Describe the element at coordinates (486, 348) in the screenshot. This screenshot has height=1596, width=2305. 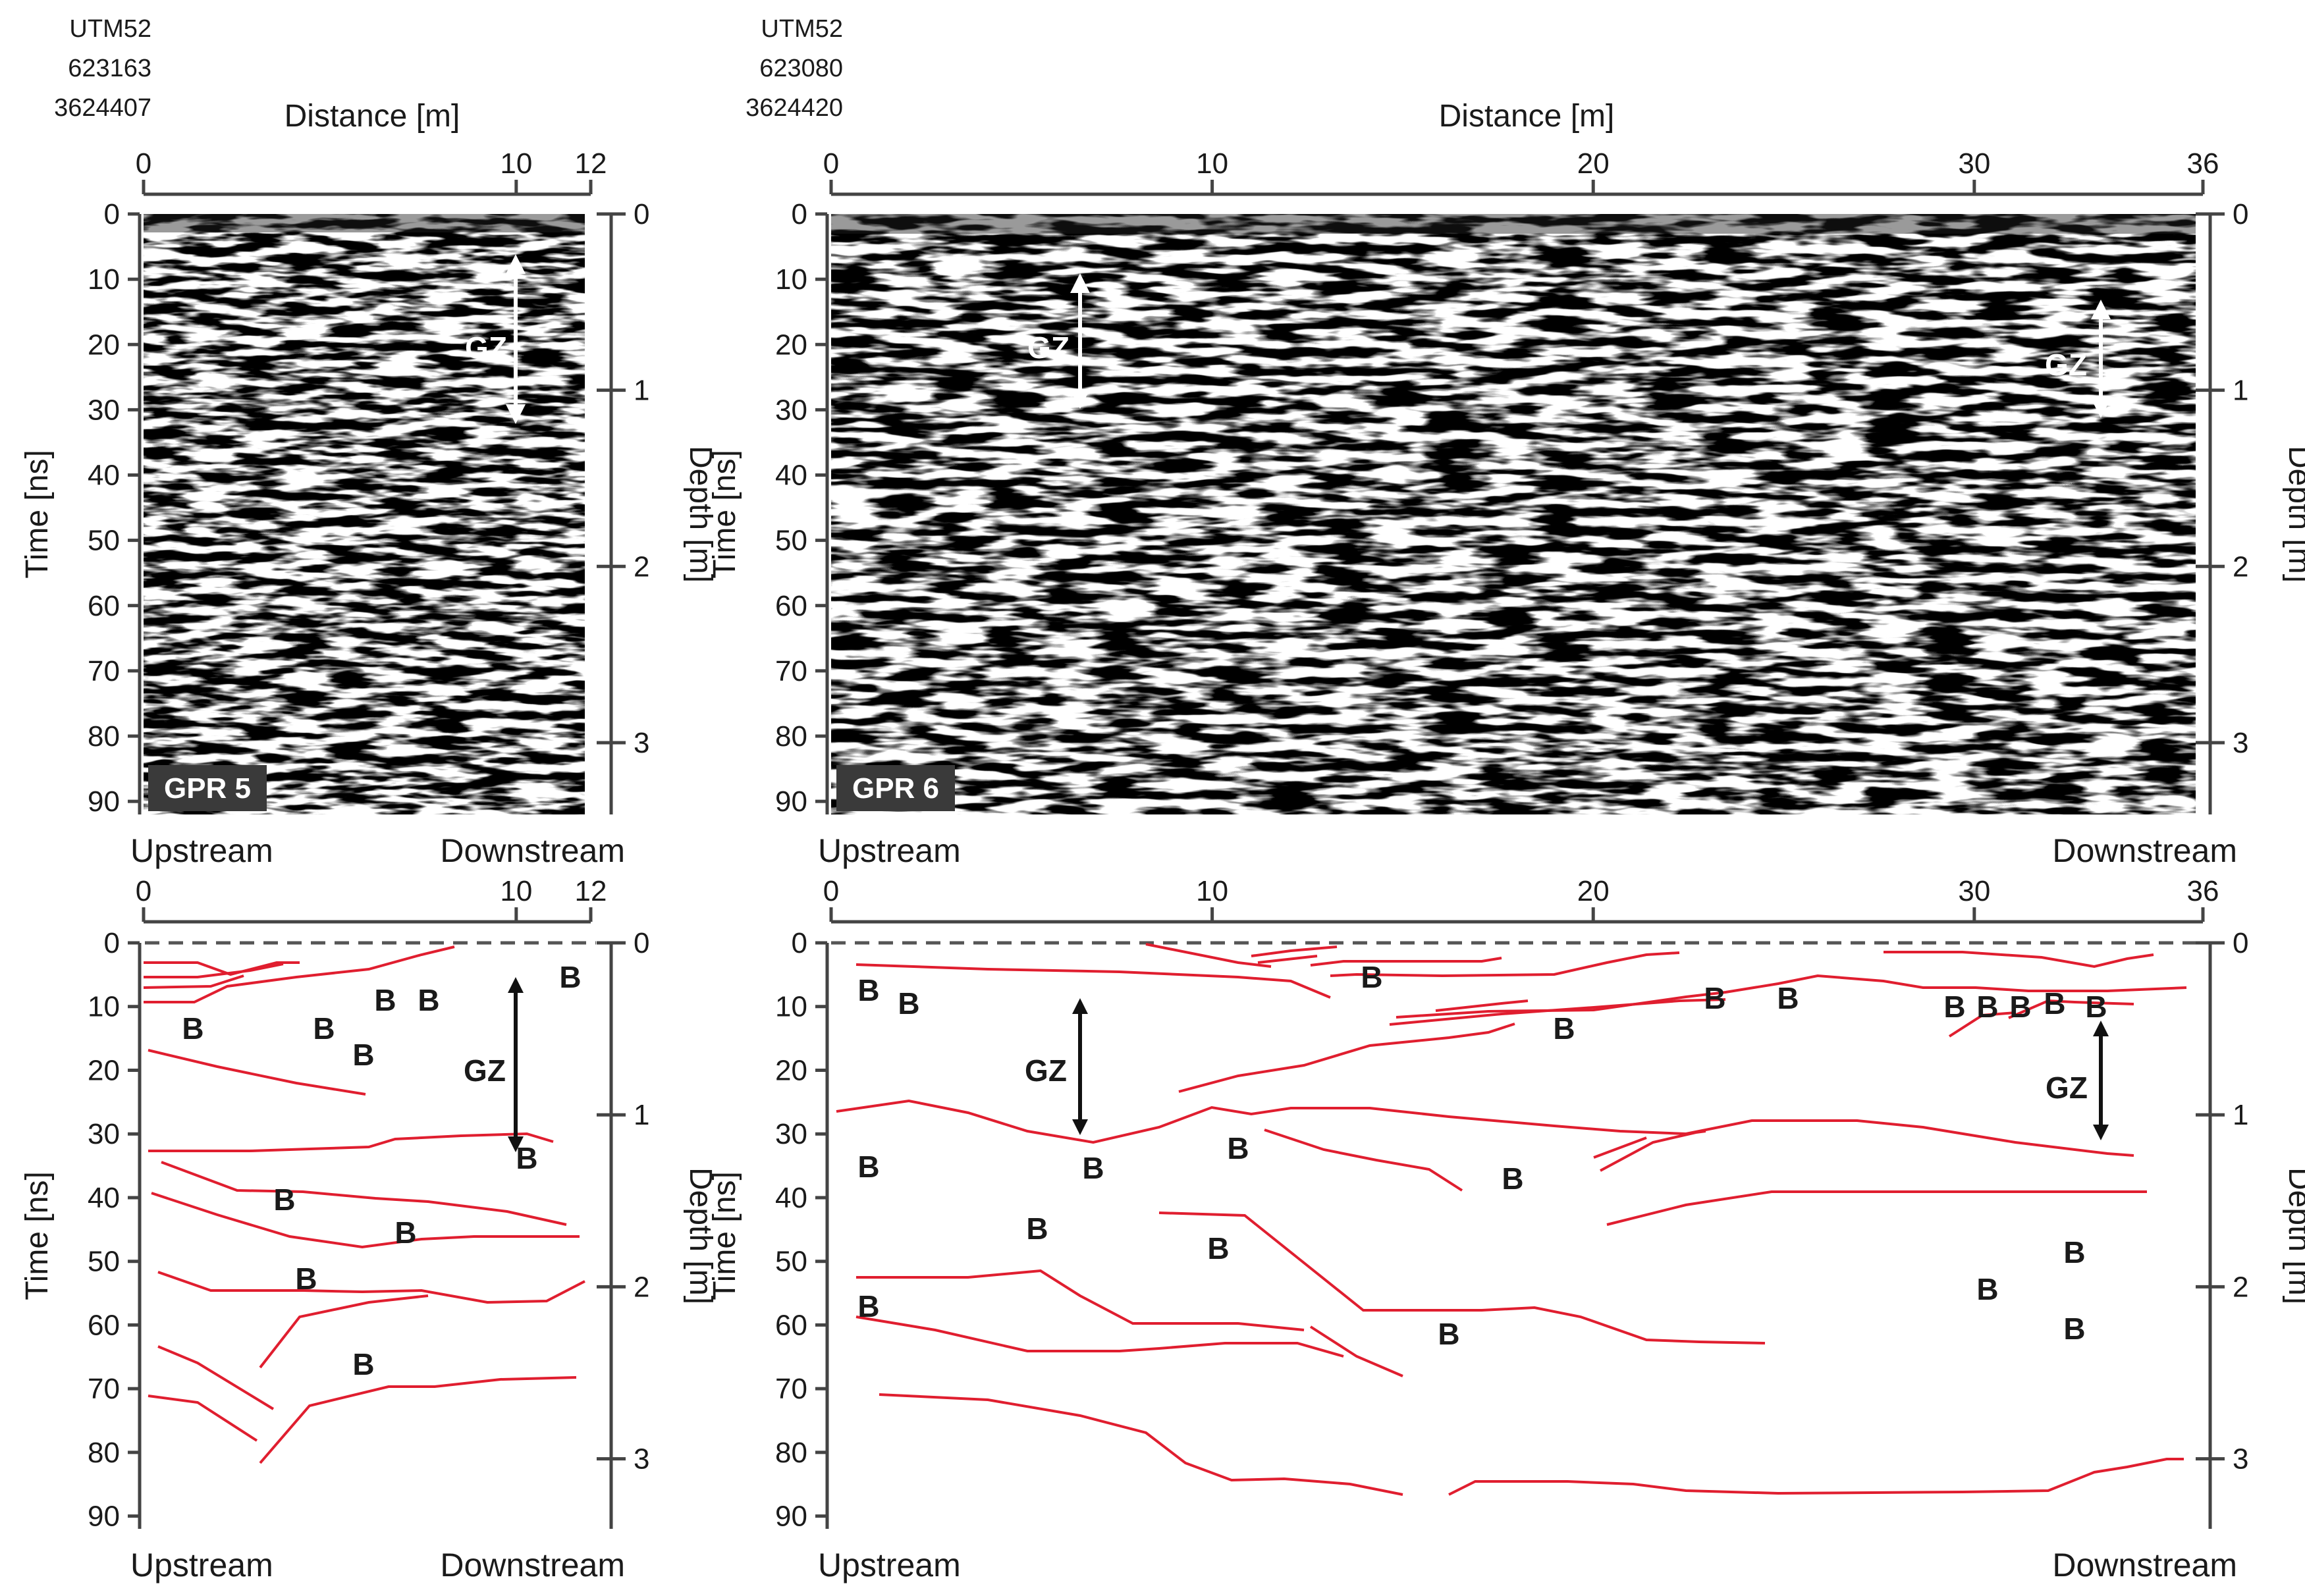
I see `gz-label-gpr5: GZ` at that location.